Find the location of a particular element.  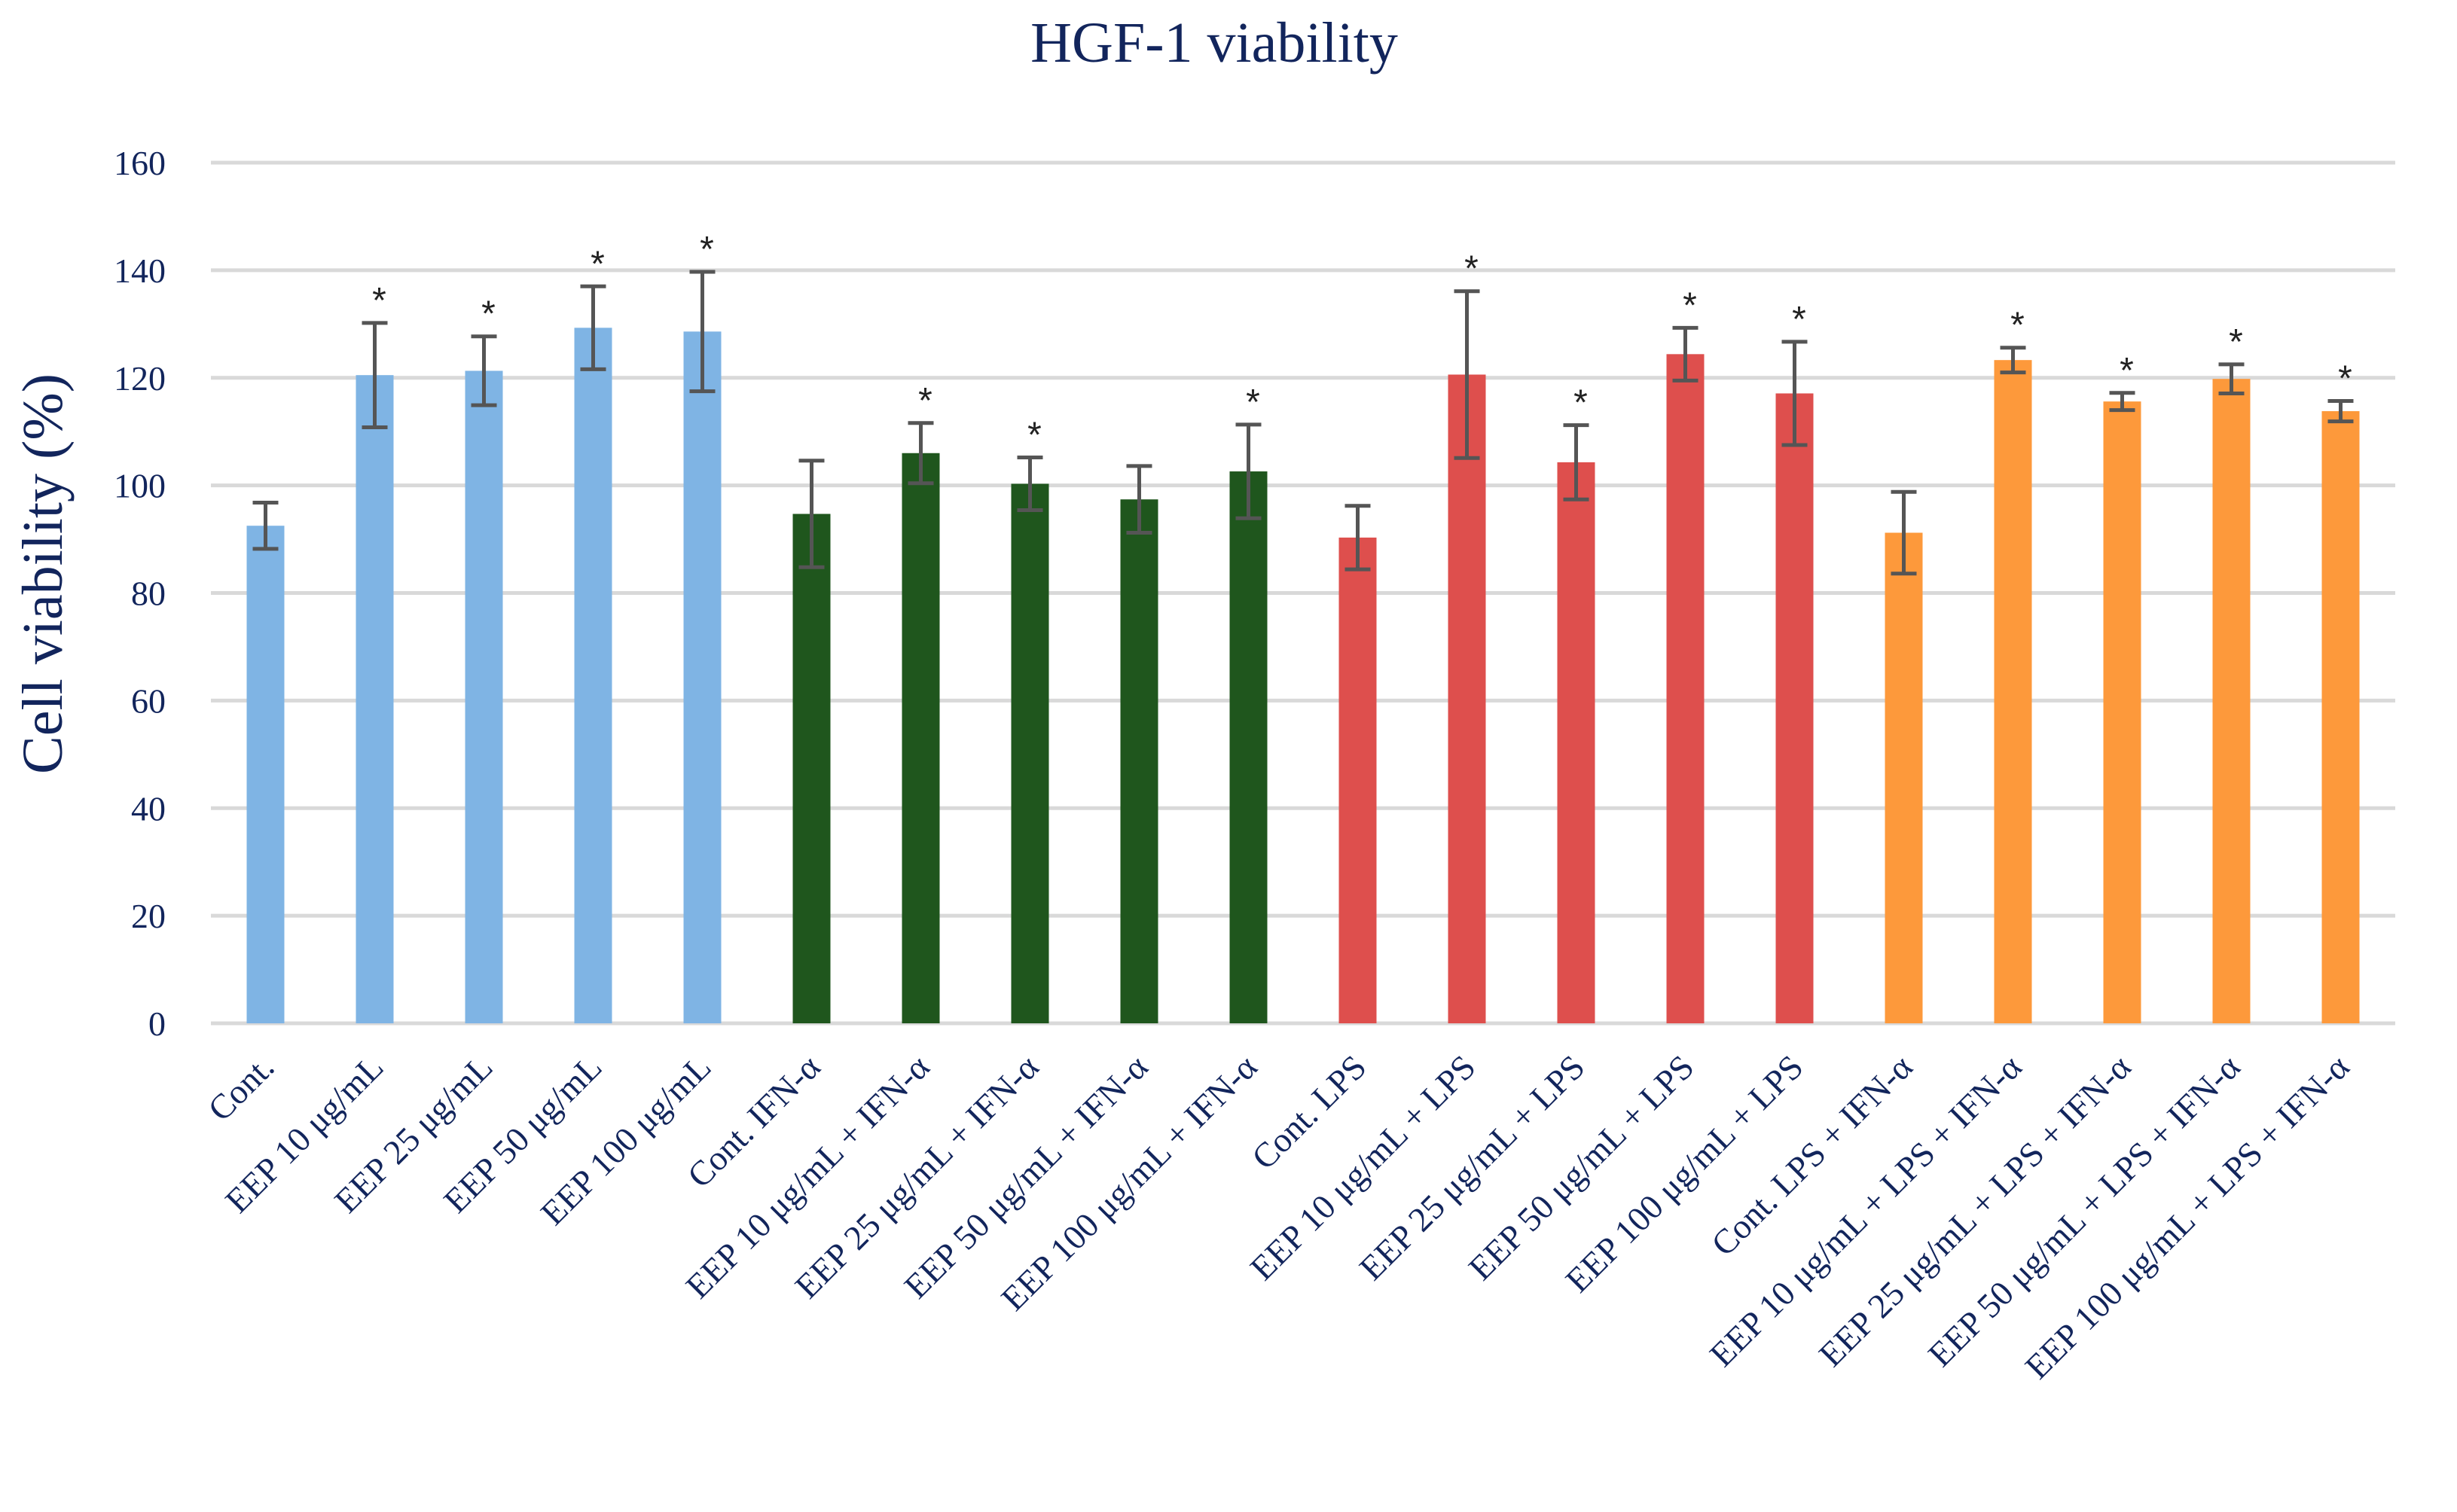

significance-star-18: * is located at coordinates (2127, 371).